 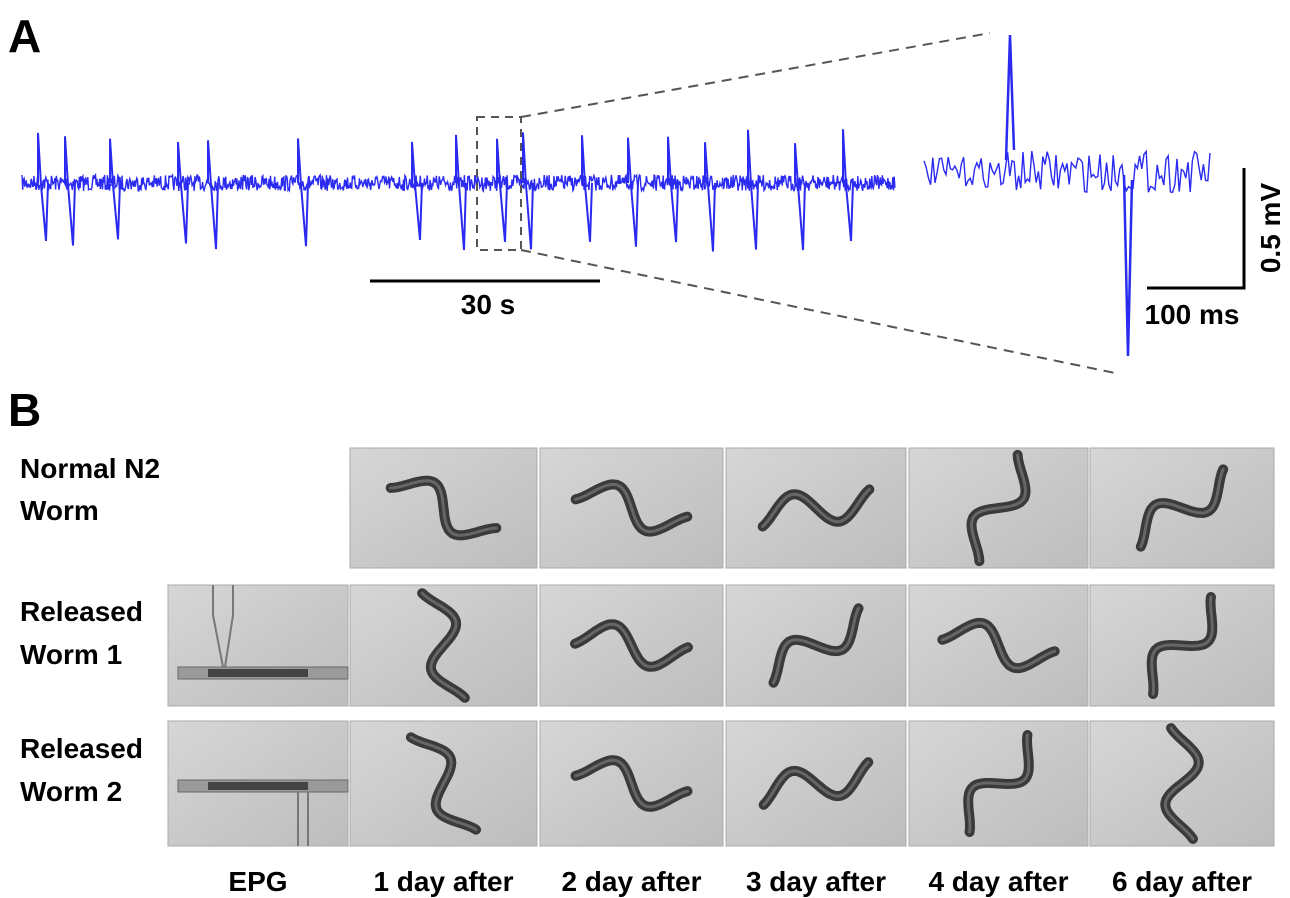 What do you see at coordinates (631, 881) in the screenshot?
I see `column-label: 2 day after` at bounding box center [631, 881].